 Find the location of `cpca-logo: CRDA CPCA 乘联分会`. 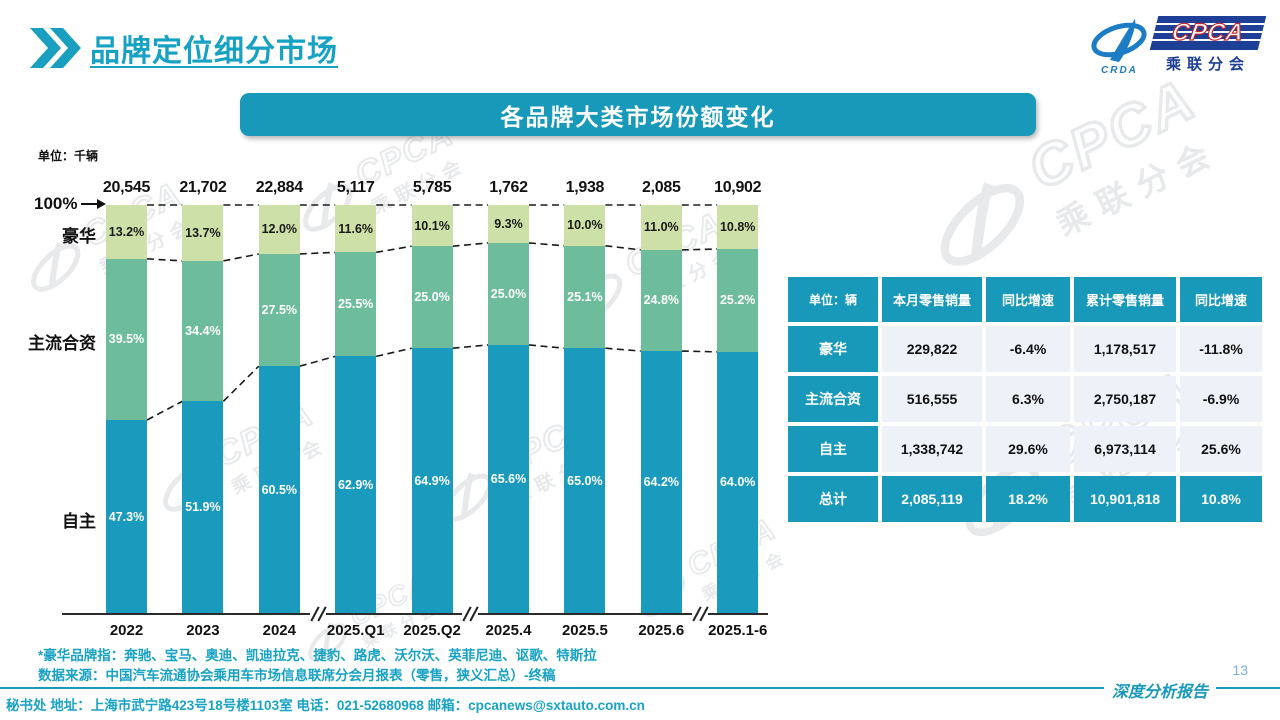

cpca-logo: CRDA CPCA 乘联分会 is located at coordinates (1178, 45).